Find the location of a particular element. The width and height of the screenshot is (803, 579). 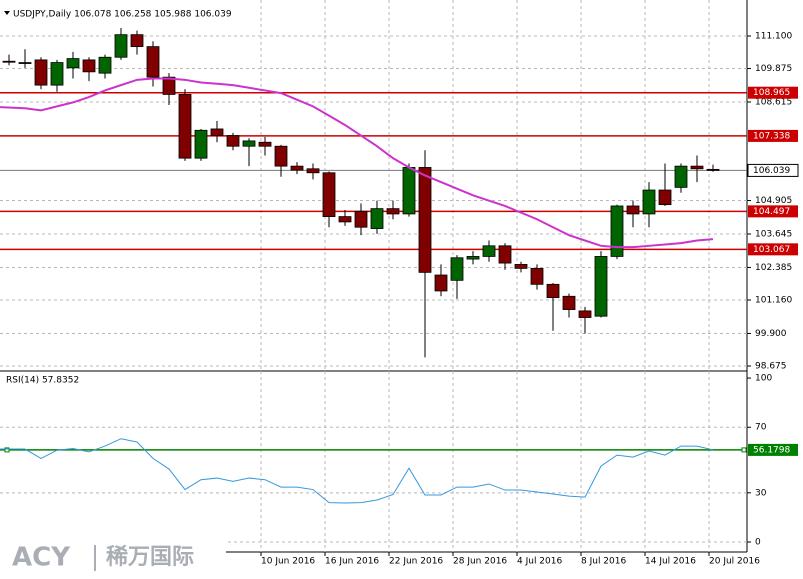

level-label: 107.338 is located at coordinates (771, 136).